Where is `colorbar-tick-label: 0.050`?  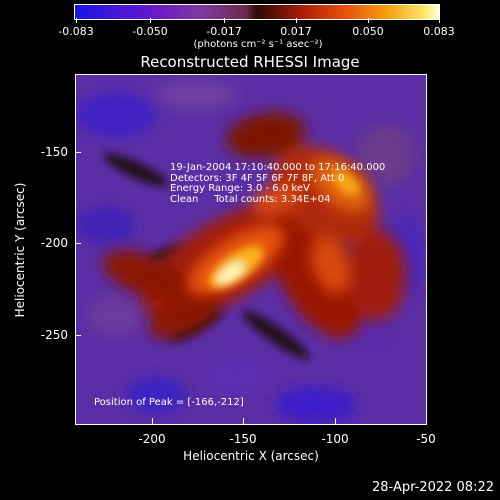
colorbar-tick-label: 0.050 is located at coordinates (368, 31).